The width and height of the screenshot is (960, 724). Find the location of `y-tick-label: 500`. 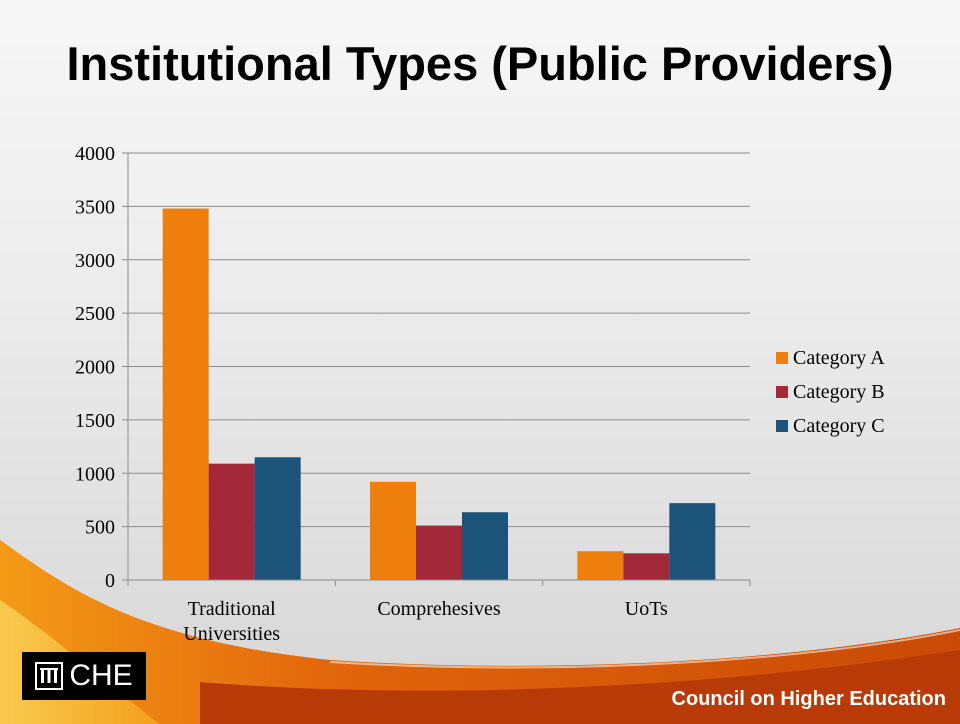

y-tick-label: 500 is located at coordinates (100, 528).